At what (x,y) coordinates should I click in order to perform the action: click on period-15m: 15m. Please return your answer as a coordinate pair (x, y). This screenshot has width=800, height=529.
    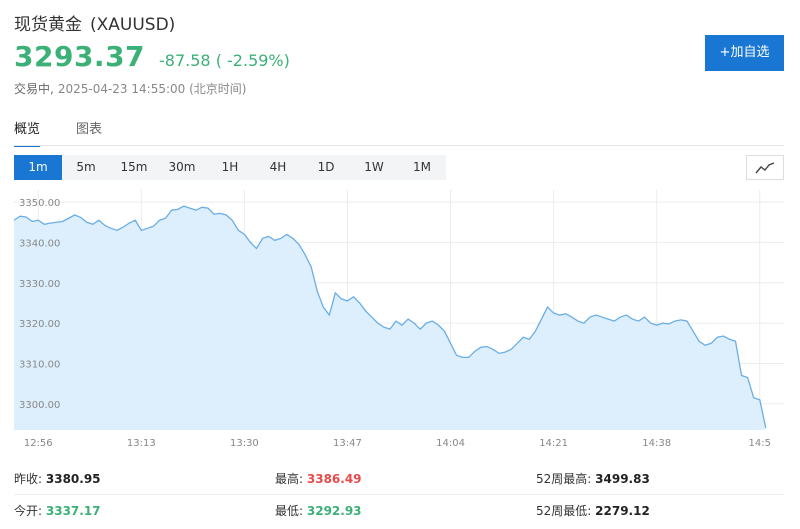
    Looking at the image, I should click on (134, 167).